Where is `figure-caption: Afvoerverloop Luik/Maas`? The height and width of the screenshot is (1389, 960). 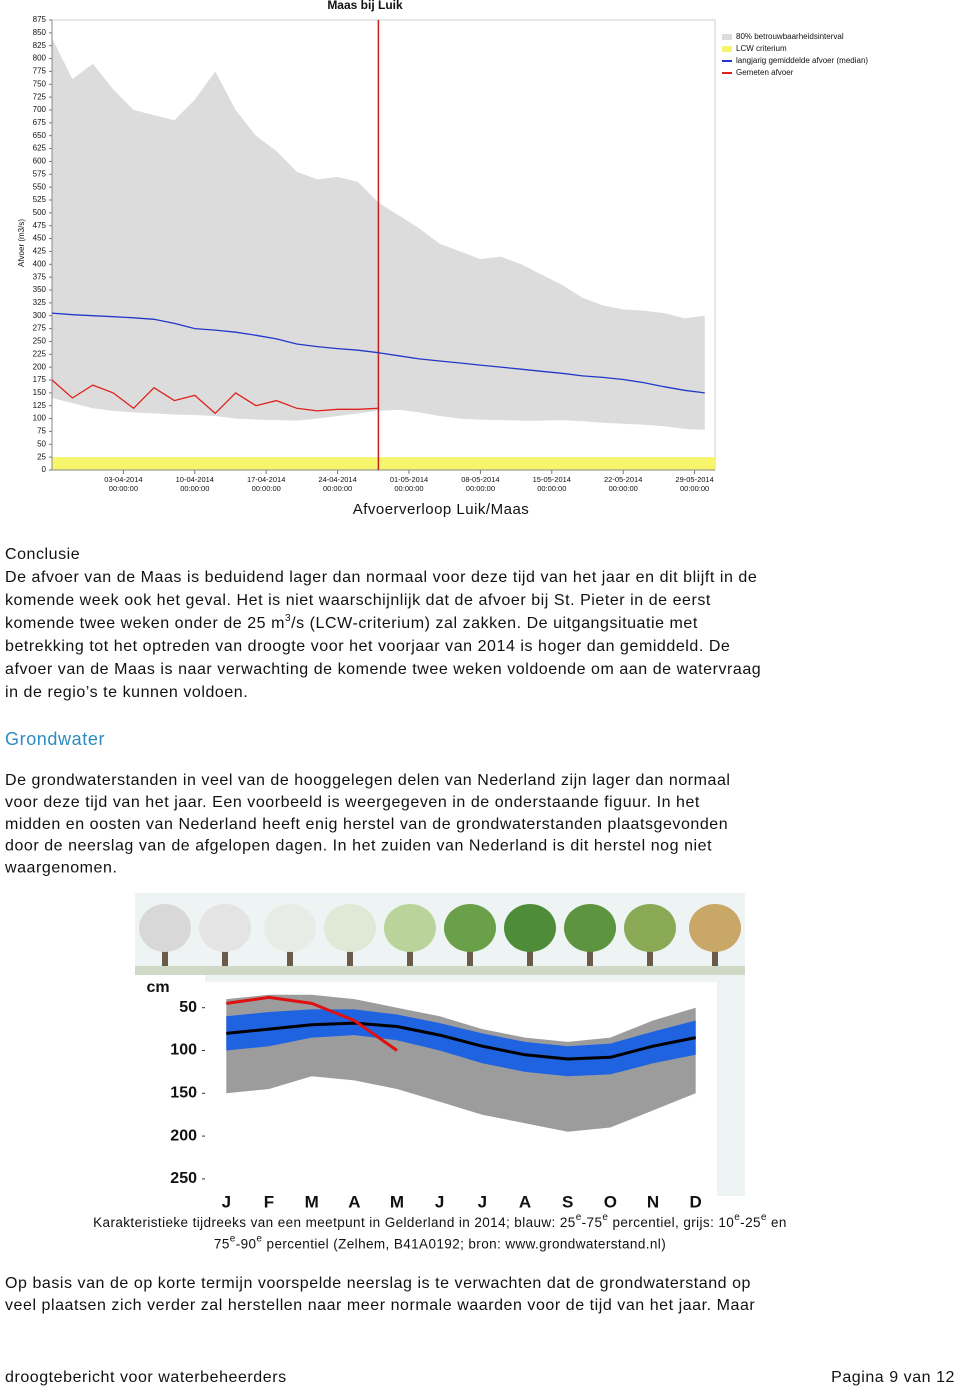 figure-caption: Afvoerverloop Luik/Maas is located at coordinates (441, 509).